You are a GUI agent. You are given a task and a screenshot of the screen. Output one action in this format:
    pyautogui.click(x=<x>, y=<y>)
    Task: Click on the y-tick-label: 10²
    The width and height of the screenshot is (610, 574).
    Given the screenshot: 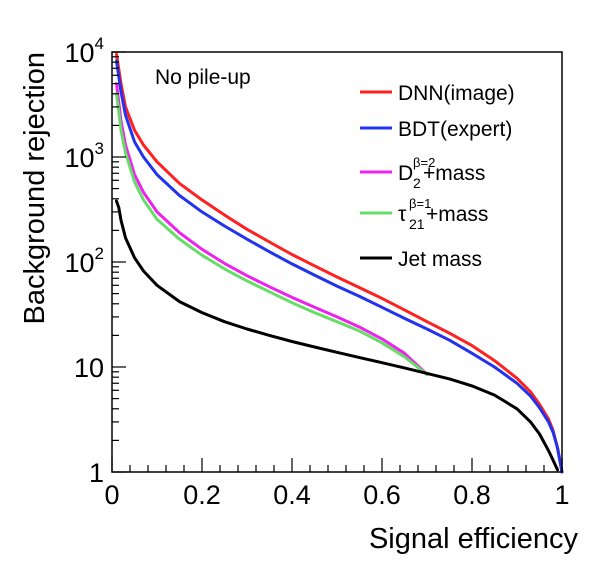 What is the action you would take?
    pyautogui.click(x=84, y=261)
    